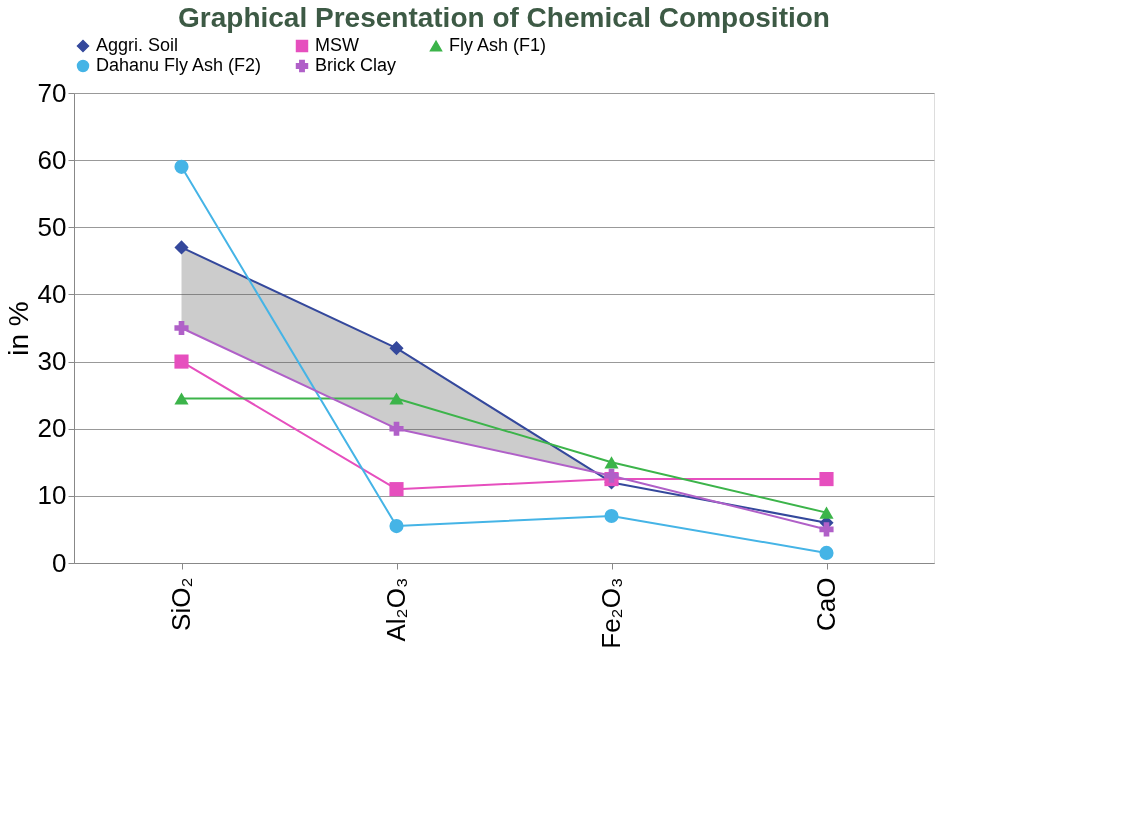 This screenshot has width=1141, height=816. What do you see at coordinates (498, 45) in the screenshot?
I see `legend-label: Fly Ash (F1)` at bounding box center [498, 45].